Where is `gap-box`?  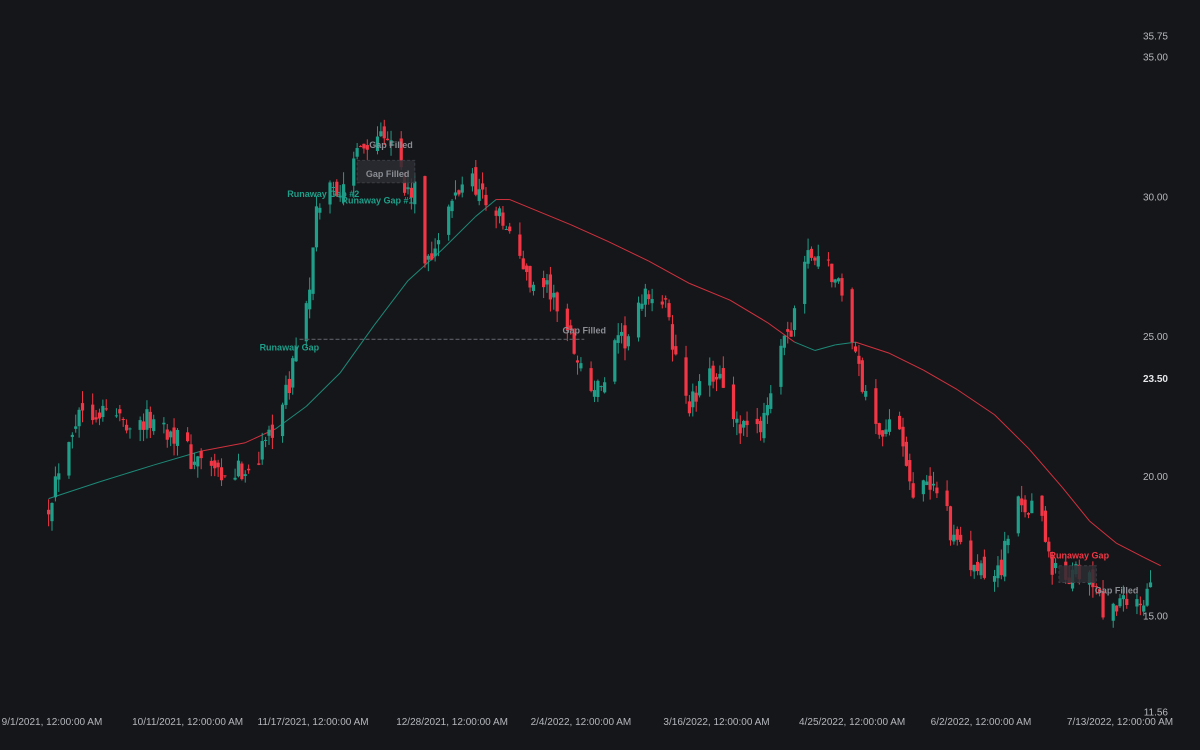
gap-box is located at coordinates (386, 171).